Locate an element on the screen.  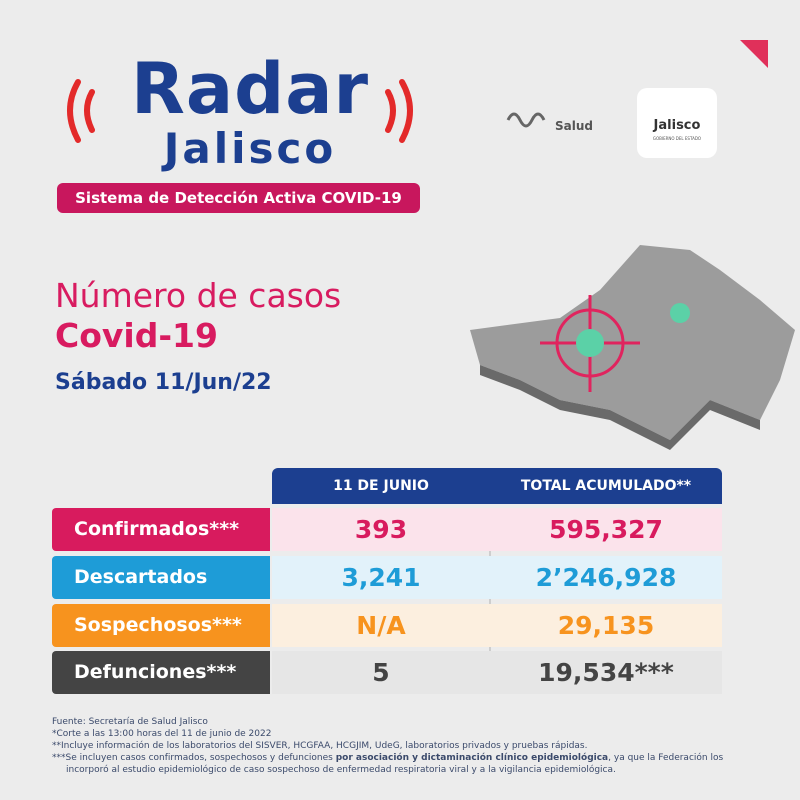
state-badge is located at coordinates (677, 123).